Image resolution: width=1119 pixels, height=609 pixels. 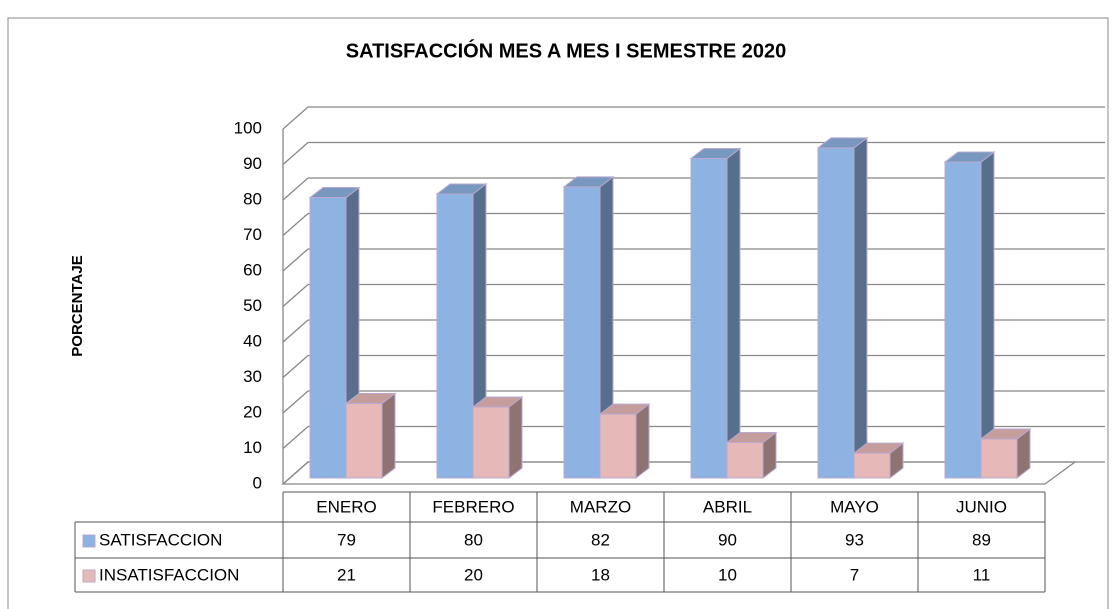 What do you see at coordinates (854, 574) in the screenshot?
I see `table-value: 7` at bounding box center [854, 574].